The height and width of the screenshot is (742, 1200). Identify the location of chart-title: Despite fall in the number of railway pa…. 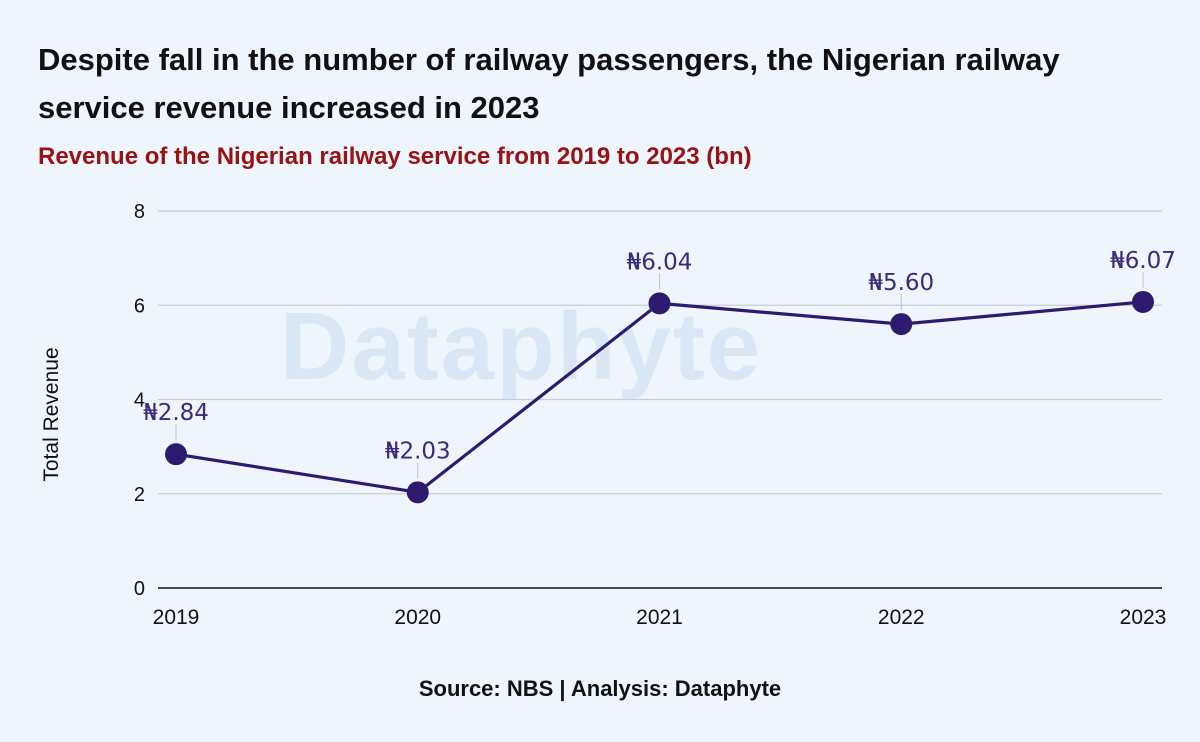
(549, 83).